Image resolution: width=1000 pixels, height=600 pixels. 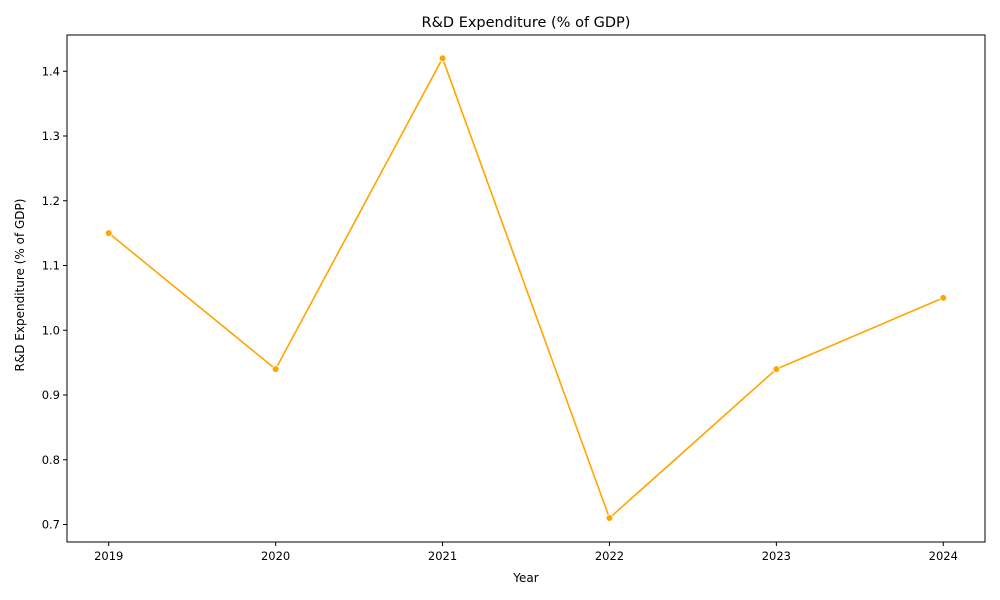 I want to click on x-tick-label: 2021, so click(x=442, y=556).